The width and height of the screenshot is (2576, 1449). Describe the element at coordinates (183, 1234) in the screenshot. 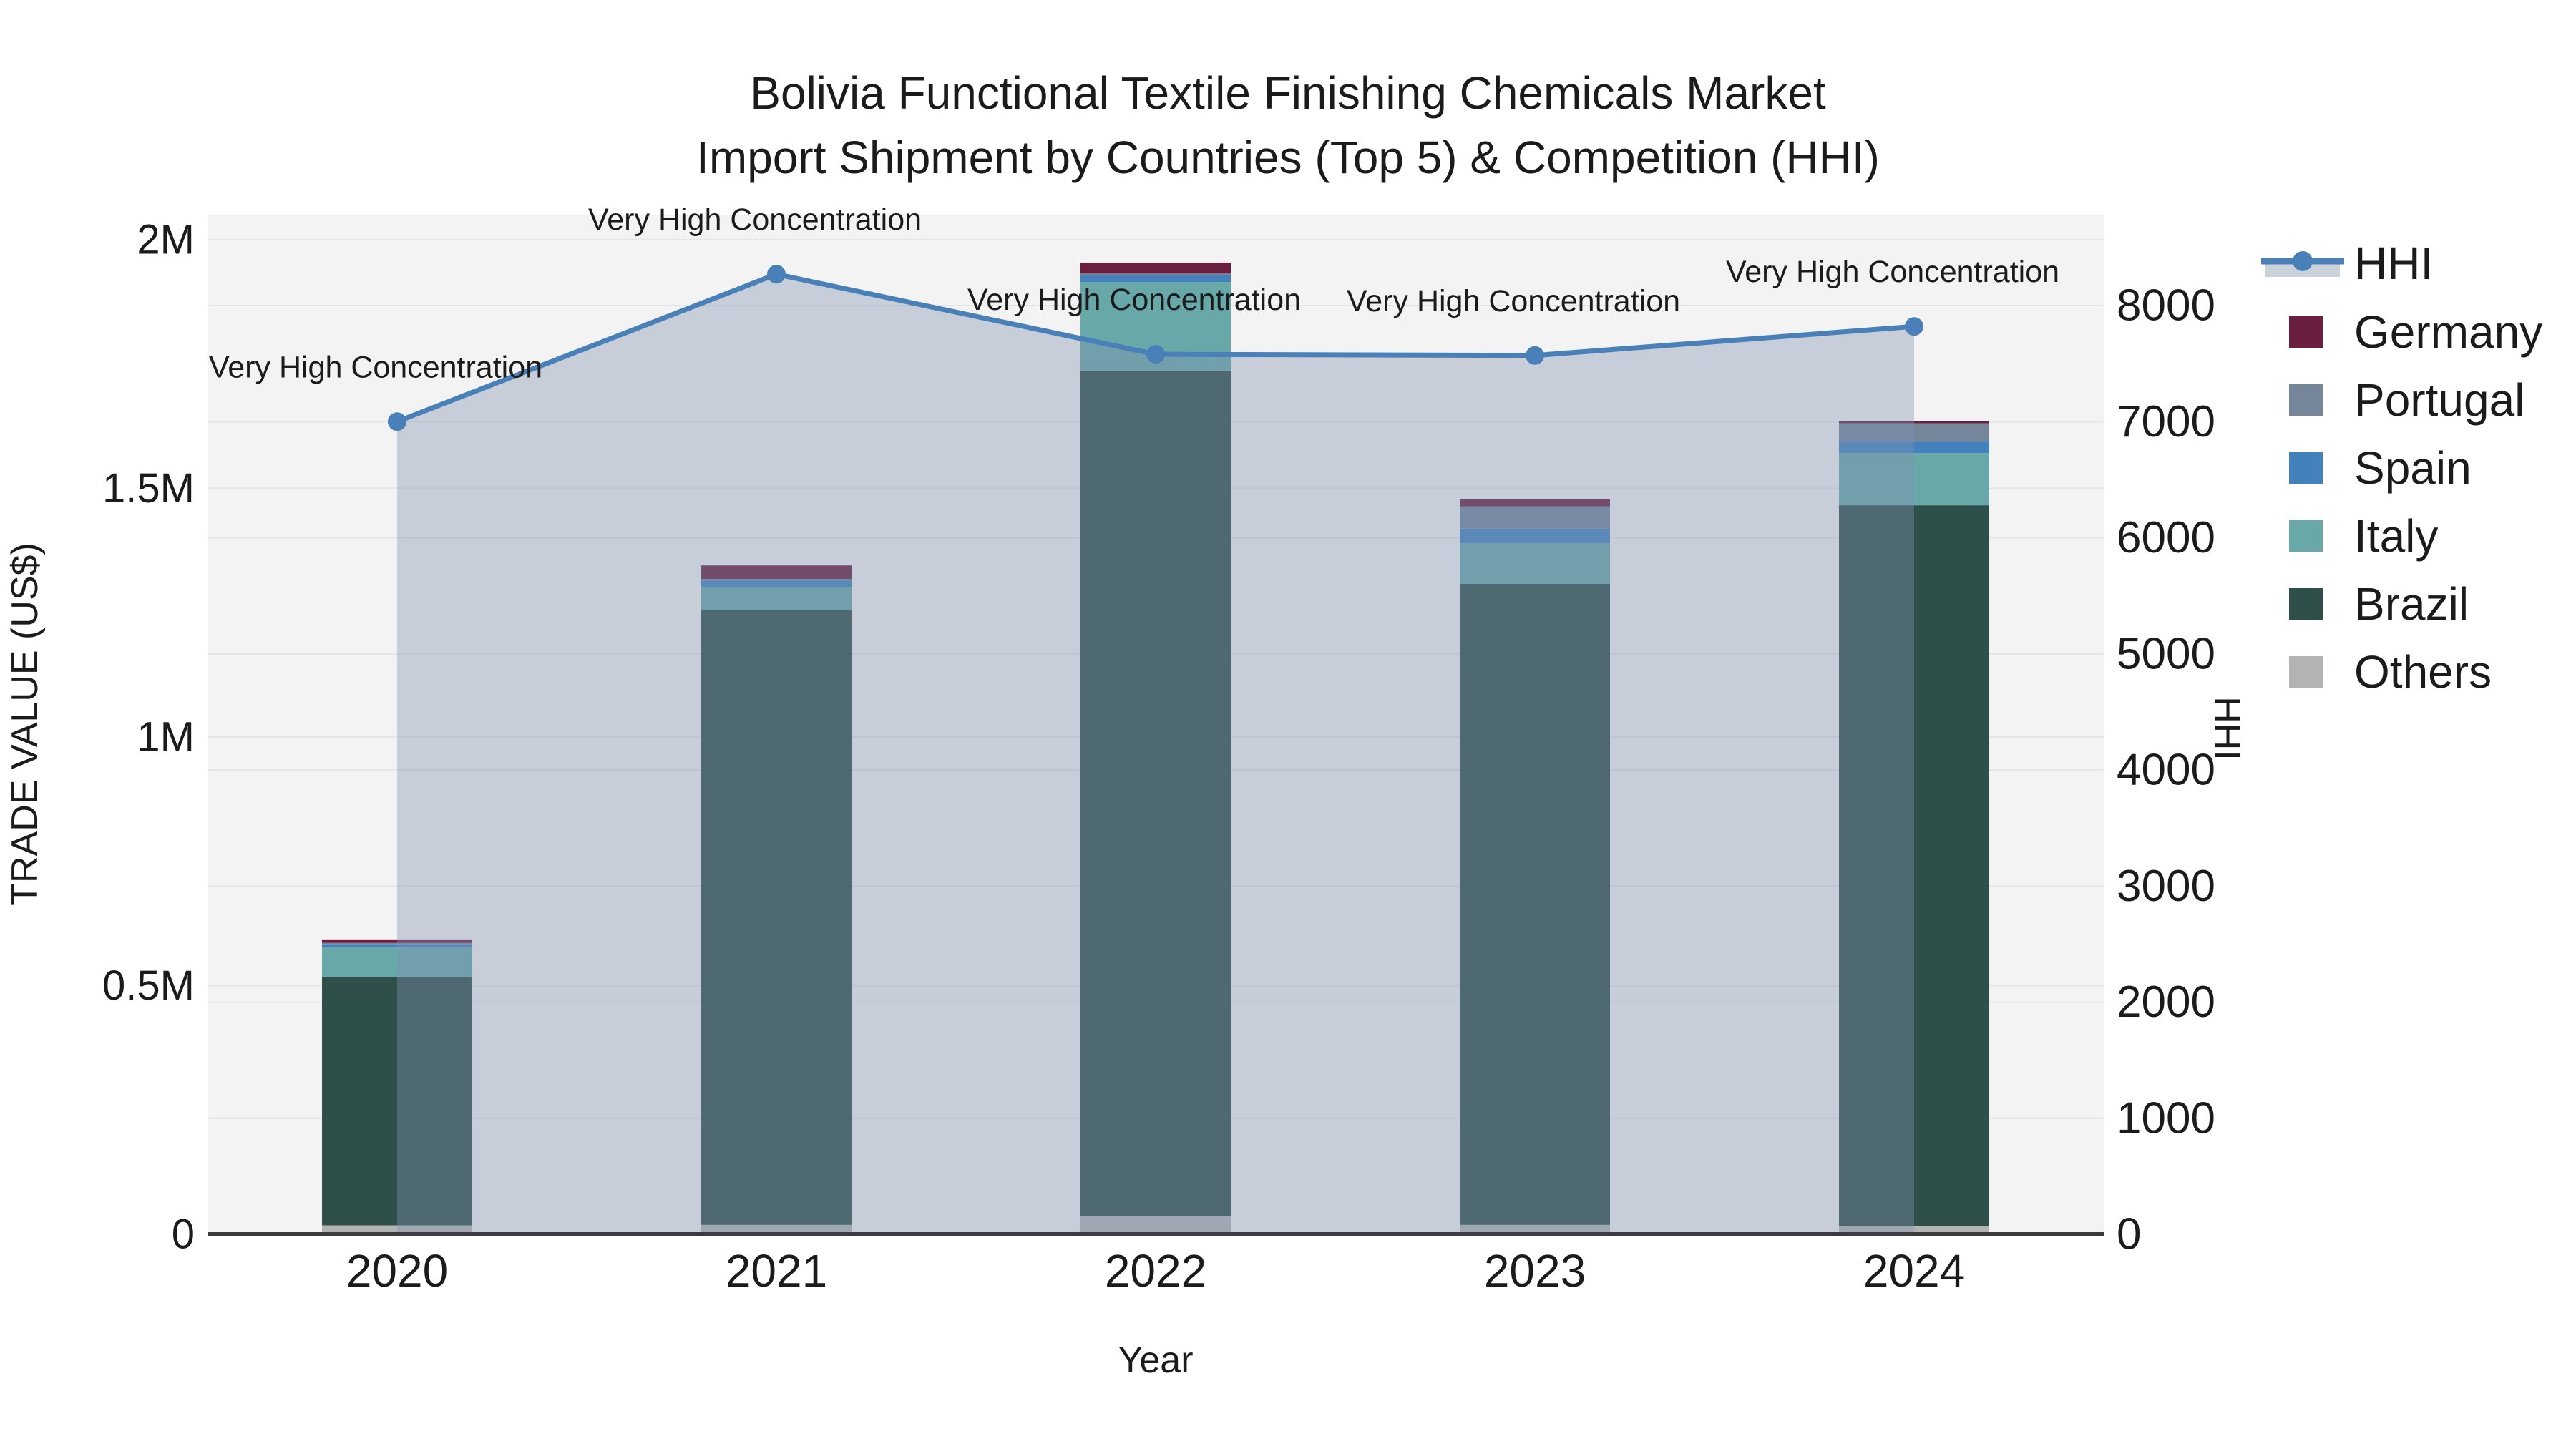

I see `left-tick-0: 0` at that location.